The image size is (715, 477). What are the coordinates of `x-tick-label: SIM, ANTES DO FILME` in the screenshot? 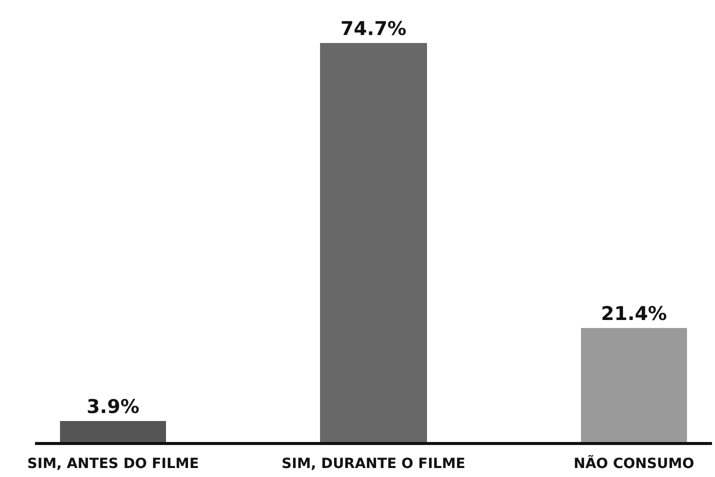 It's located at (113, 464).